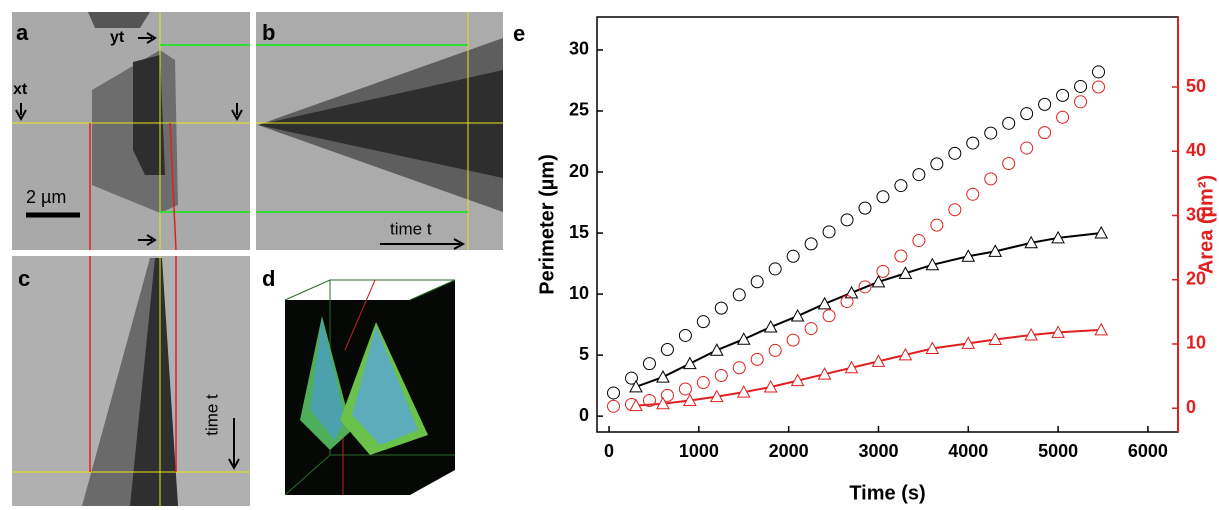 Image resolution: width=1219 pixels, height=510 pixels. Describe the element at coordinates (584, 354) in the screenshot. I see `y-tick-label: 5` at that location.